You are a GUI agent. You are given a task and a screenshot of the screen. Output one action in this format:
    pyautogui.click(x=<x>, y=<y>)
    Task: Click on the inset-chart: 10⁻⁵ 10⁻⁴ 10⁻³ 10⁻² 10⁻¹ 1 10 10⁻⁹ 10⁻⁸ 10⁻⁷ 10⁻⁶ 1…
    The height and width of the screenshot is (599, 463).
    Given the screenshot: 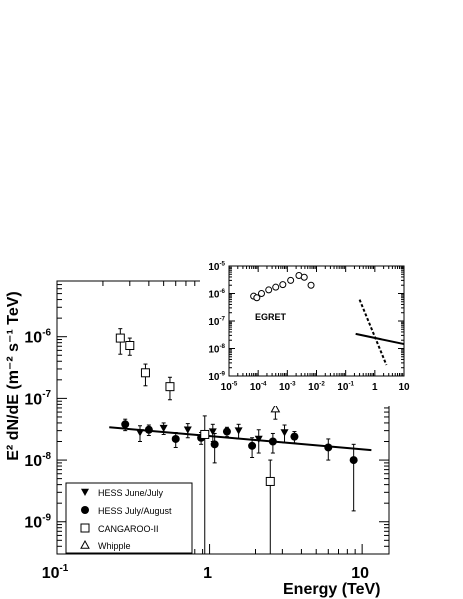 What is the action you would take?
    pyautogui.click(x=306, y=331)
    